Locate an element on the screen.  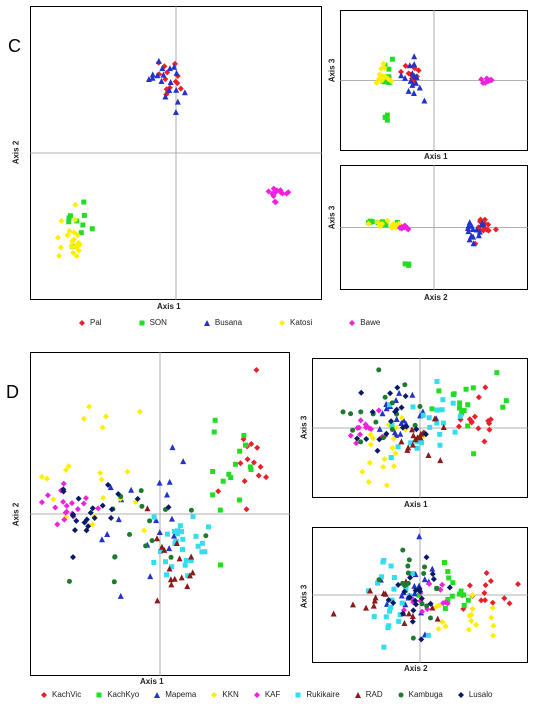
legend-item-lusalo: Lusalo is located at coordinates (474, 694).